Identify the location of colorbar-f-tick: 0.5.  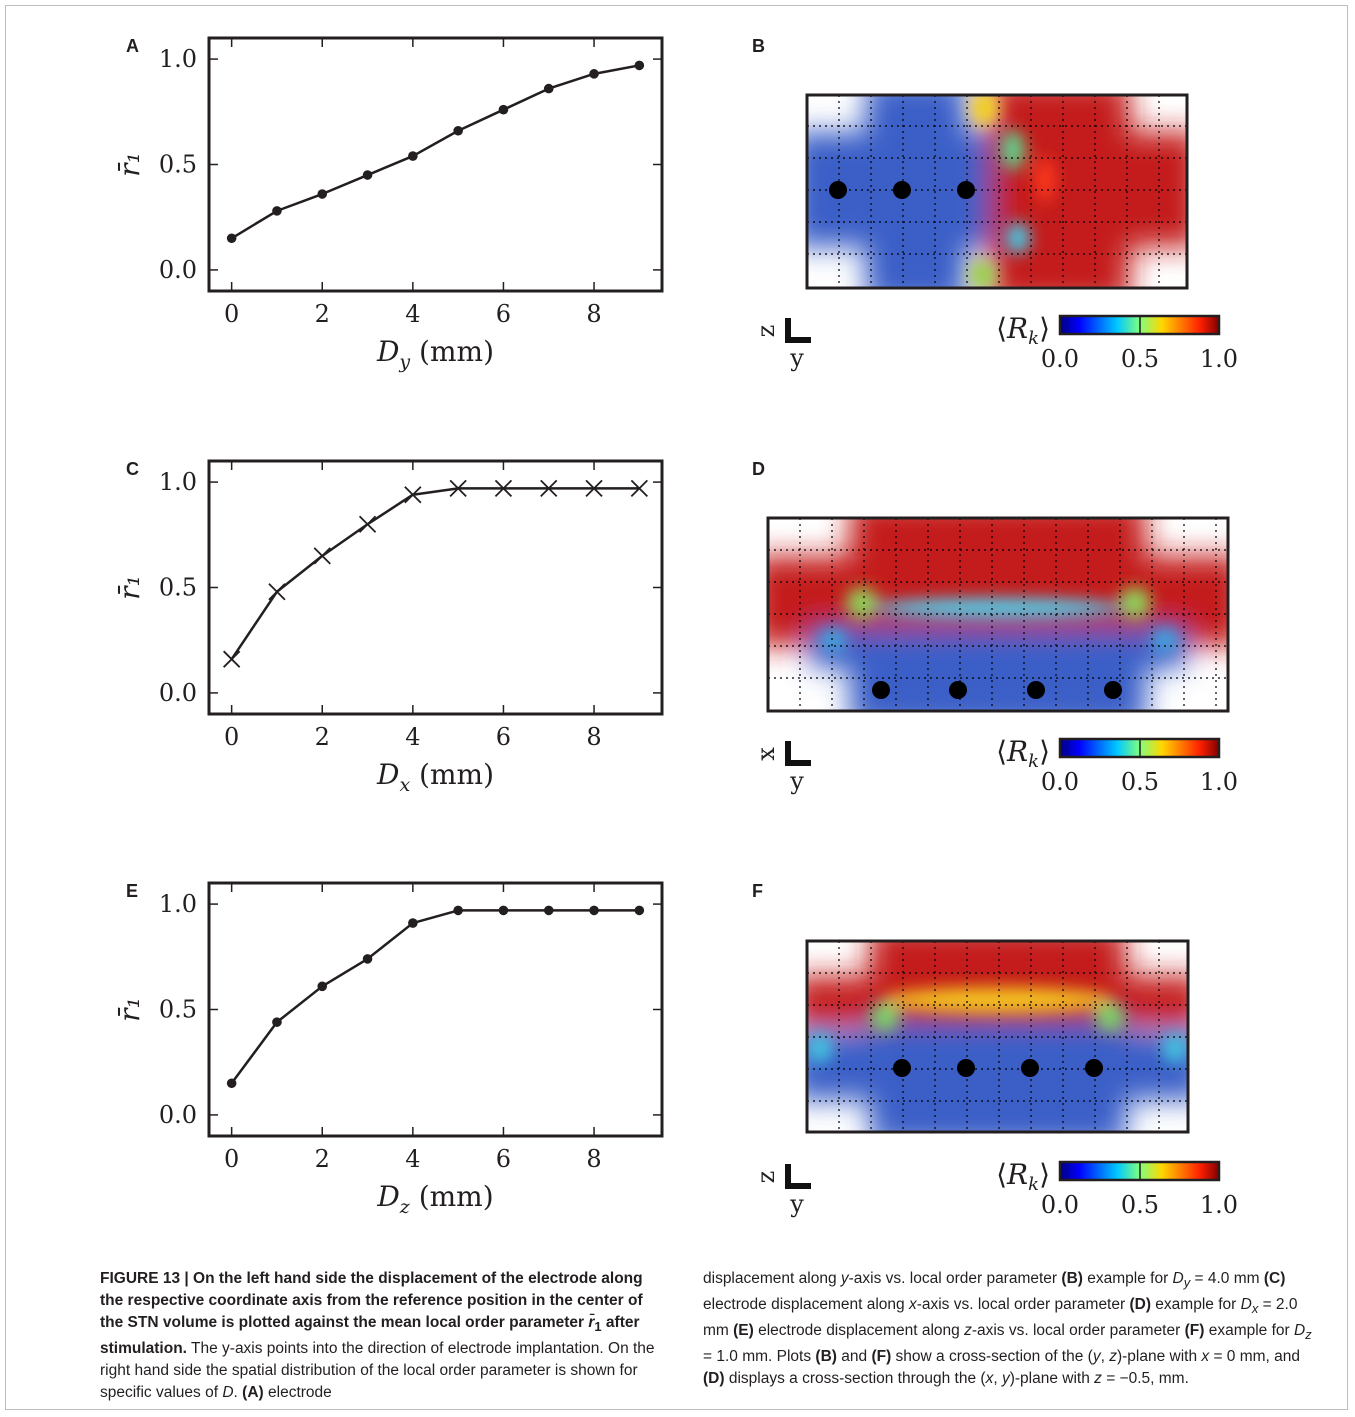
(1140, 1205).